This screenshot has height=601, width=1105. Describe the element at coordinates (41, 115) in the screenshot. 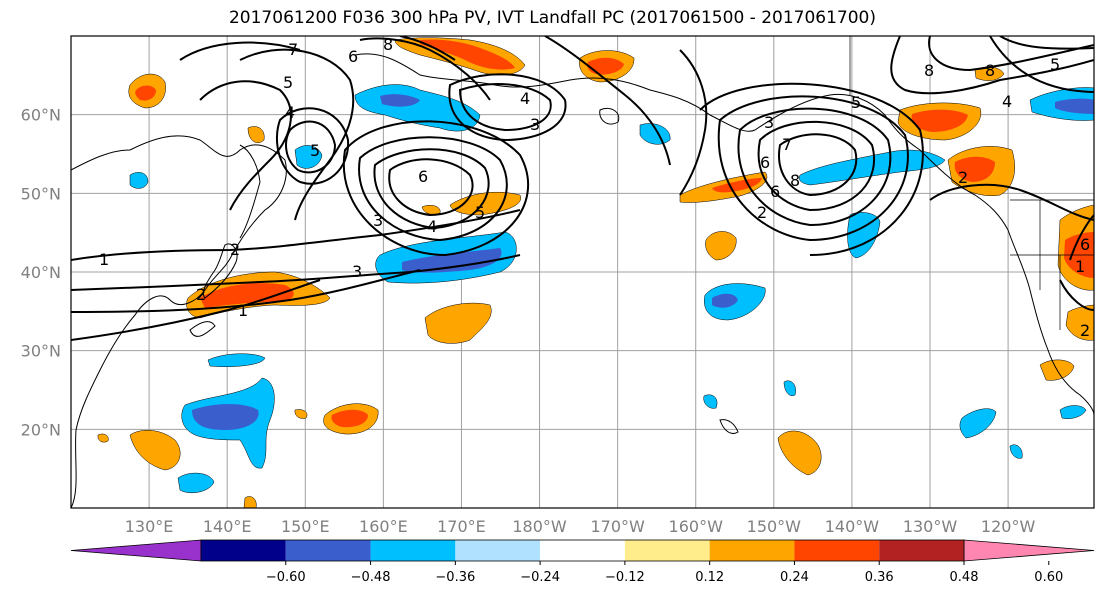

I see `lat-label: 60°N` at that location.